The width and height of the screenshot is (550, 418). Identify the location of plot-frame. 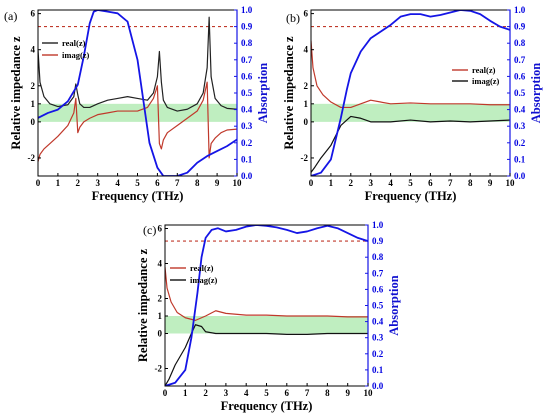
(410, 93).